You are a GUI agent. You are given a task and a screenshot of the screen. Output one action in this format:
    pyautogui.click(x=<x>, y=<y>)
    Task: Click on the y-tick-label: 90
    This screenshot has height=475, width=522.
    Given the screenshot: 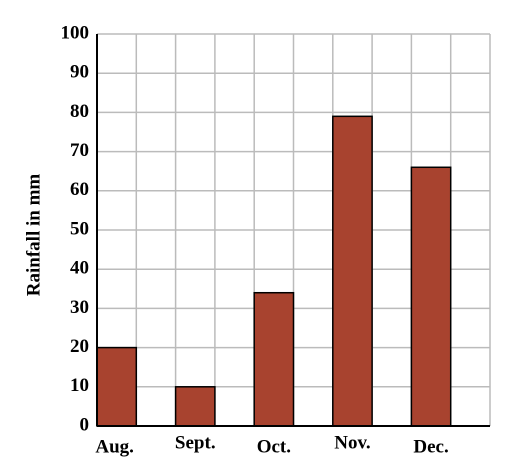 What is the action you would take?
    pyautogui.click(x=79, y=72)
    